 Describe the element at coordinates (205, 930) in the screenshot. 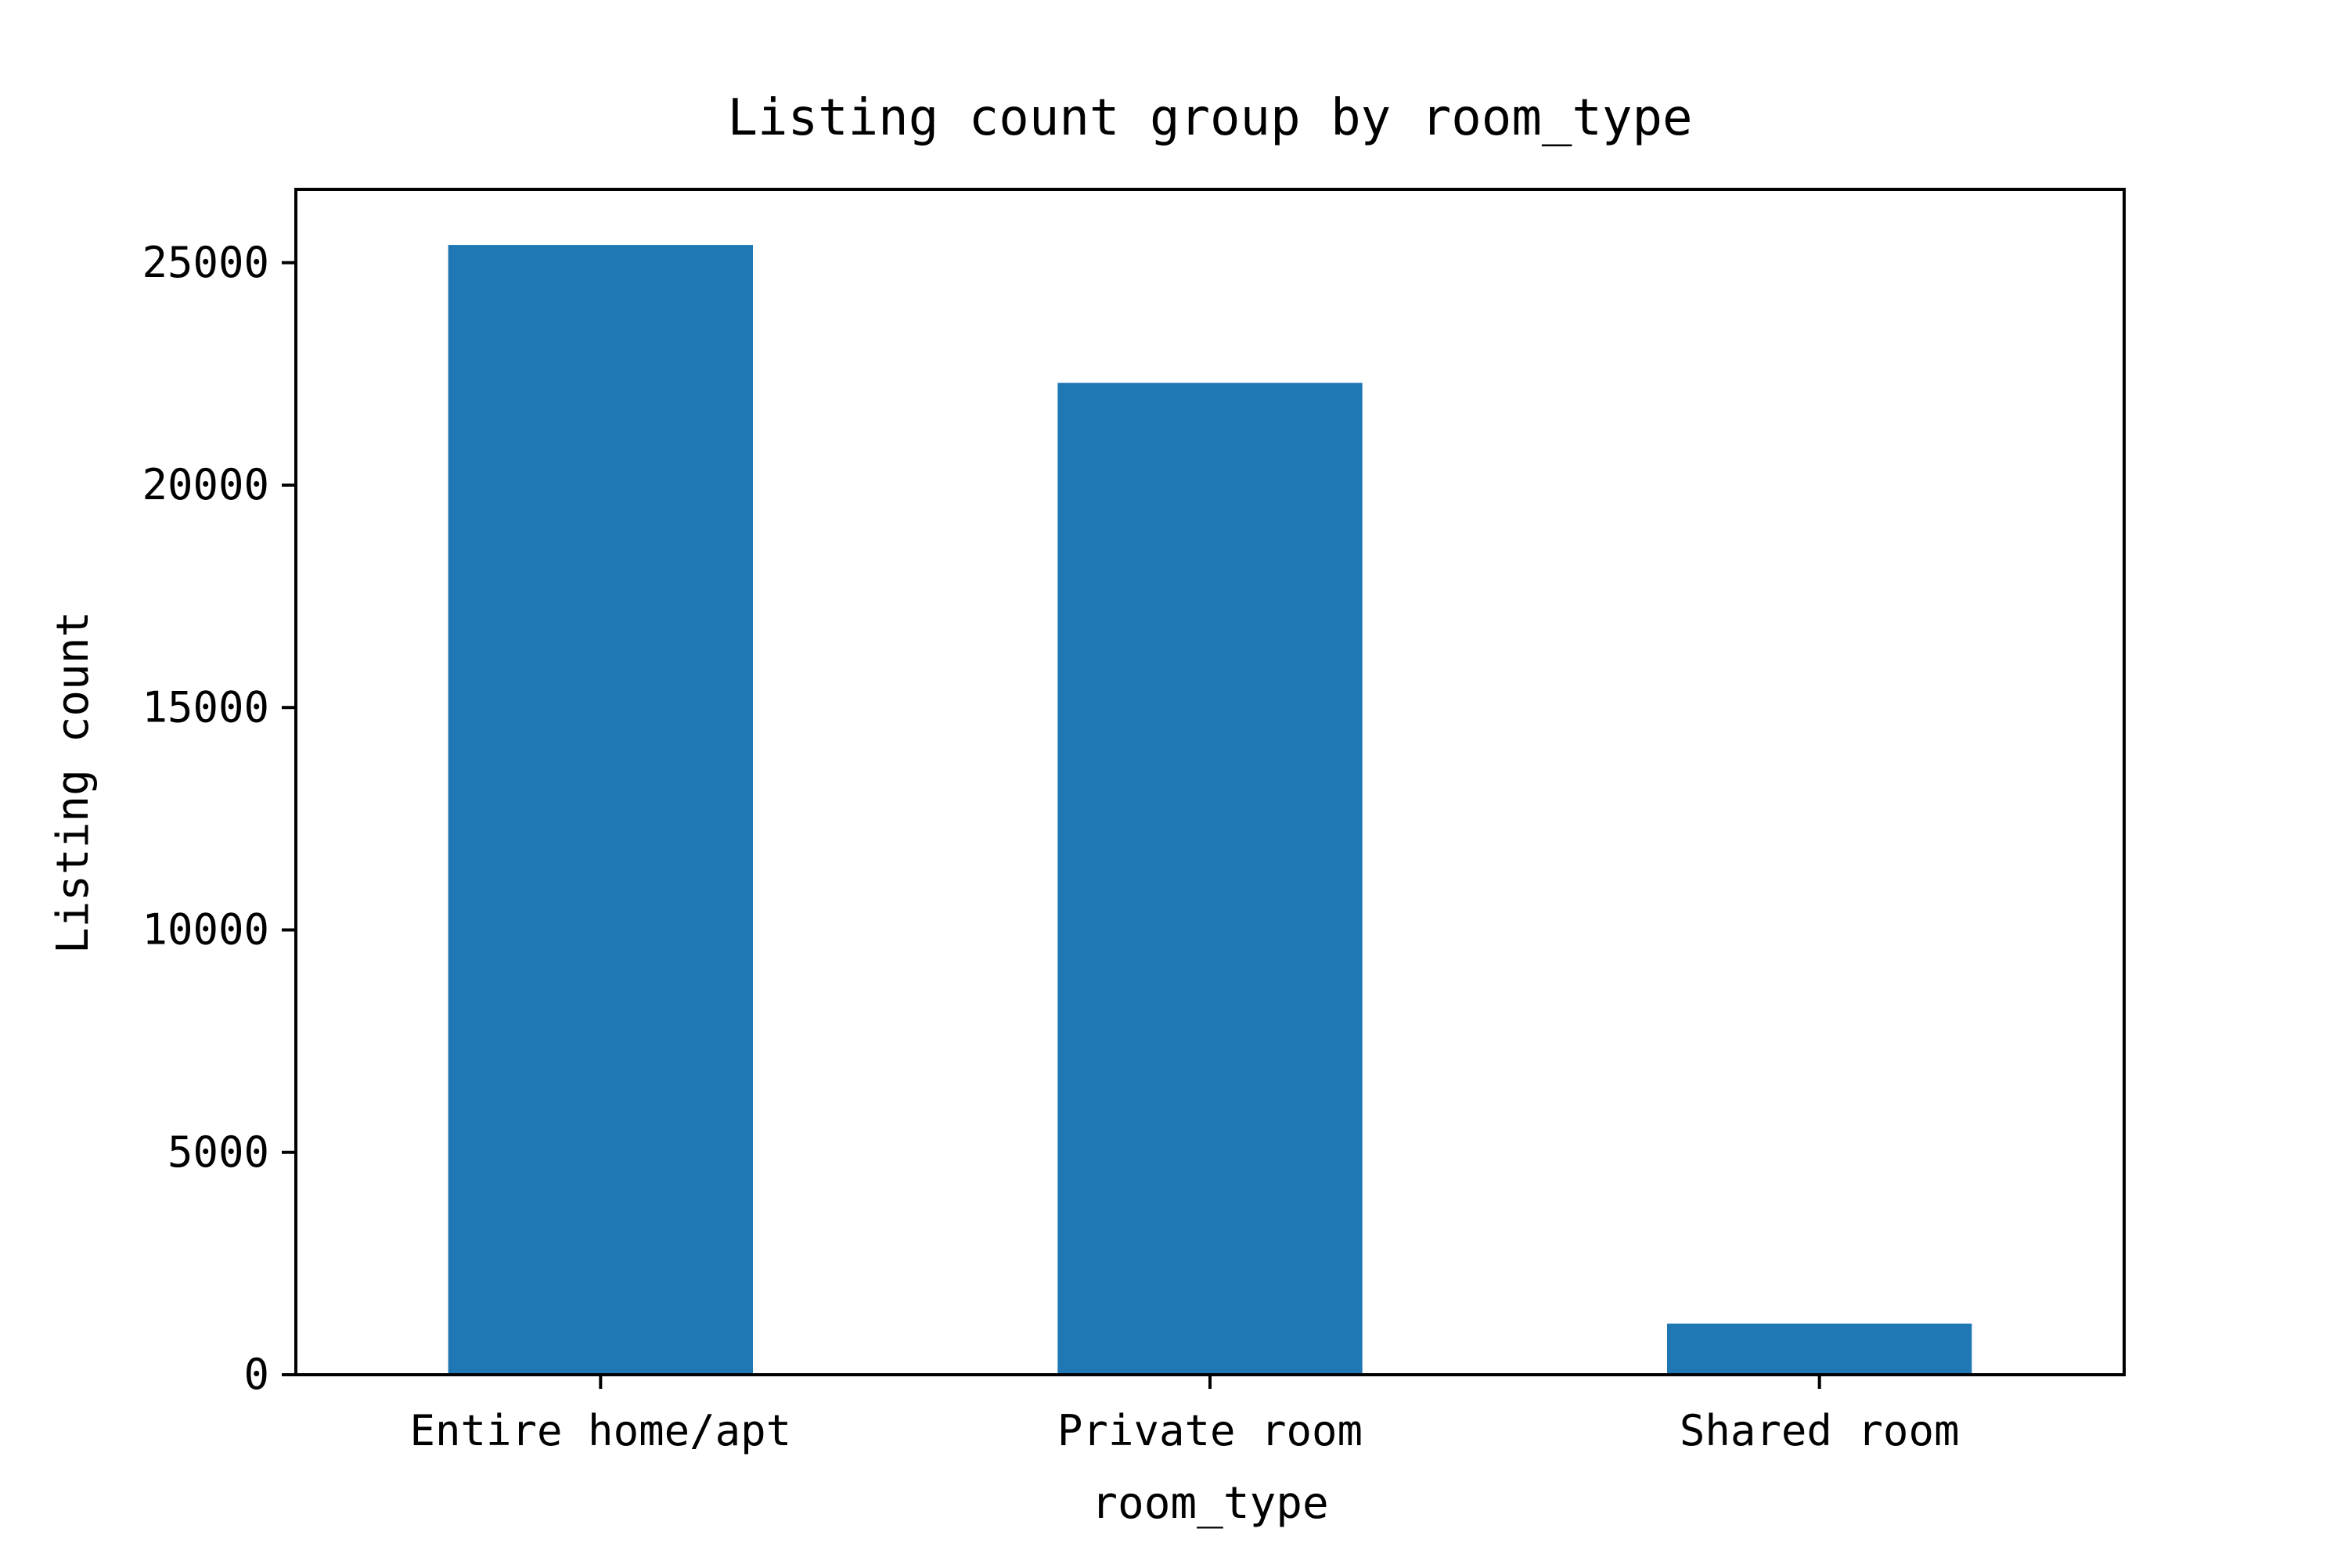

I see `y-tick-label: 10000` at that location.